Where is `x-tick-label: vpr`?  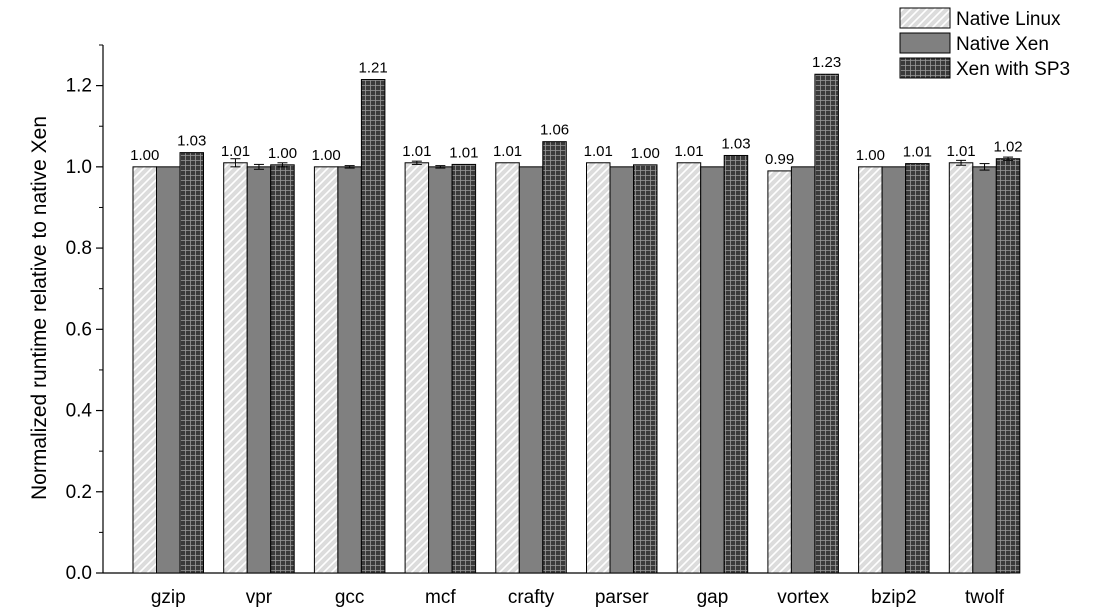
x-tick-label: vpr is located at coordinates (259, 597).